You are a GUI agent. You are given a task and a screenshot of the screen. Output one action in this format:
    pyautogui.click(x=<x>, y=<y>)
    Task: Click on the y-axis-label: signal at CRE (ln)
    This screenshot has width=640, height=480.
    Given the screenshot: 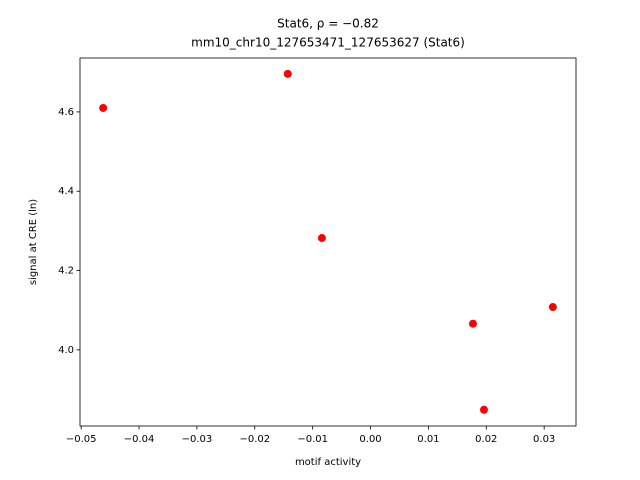 What is the action you would take?
    pyautogui.click(x=33, y=242)
    